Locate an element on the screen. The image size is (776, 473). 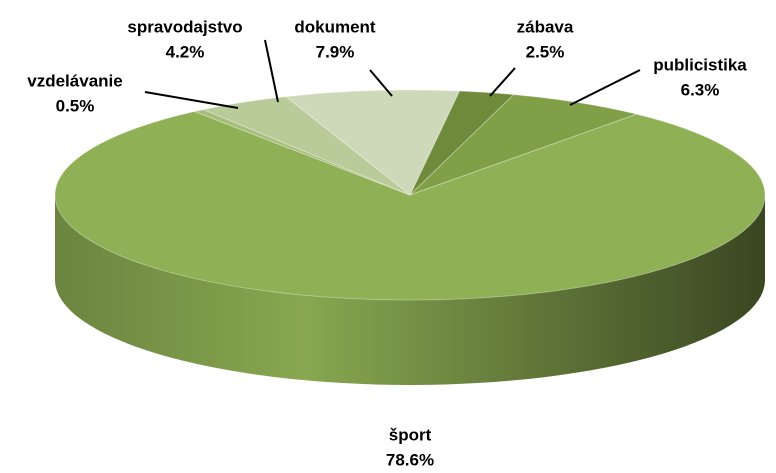
slice-label: vzdelávanie is located at coordinates (74, 80).